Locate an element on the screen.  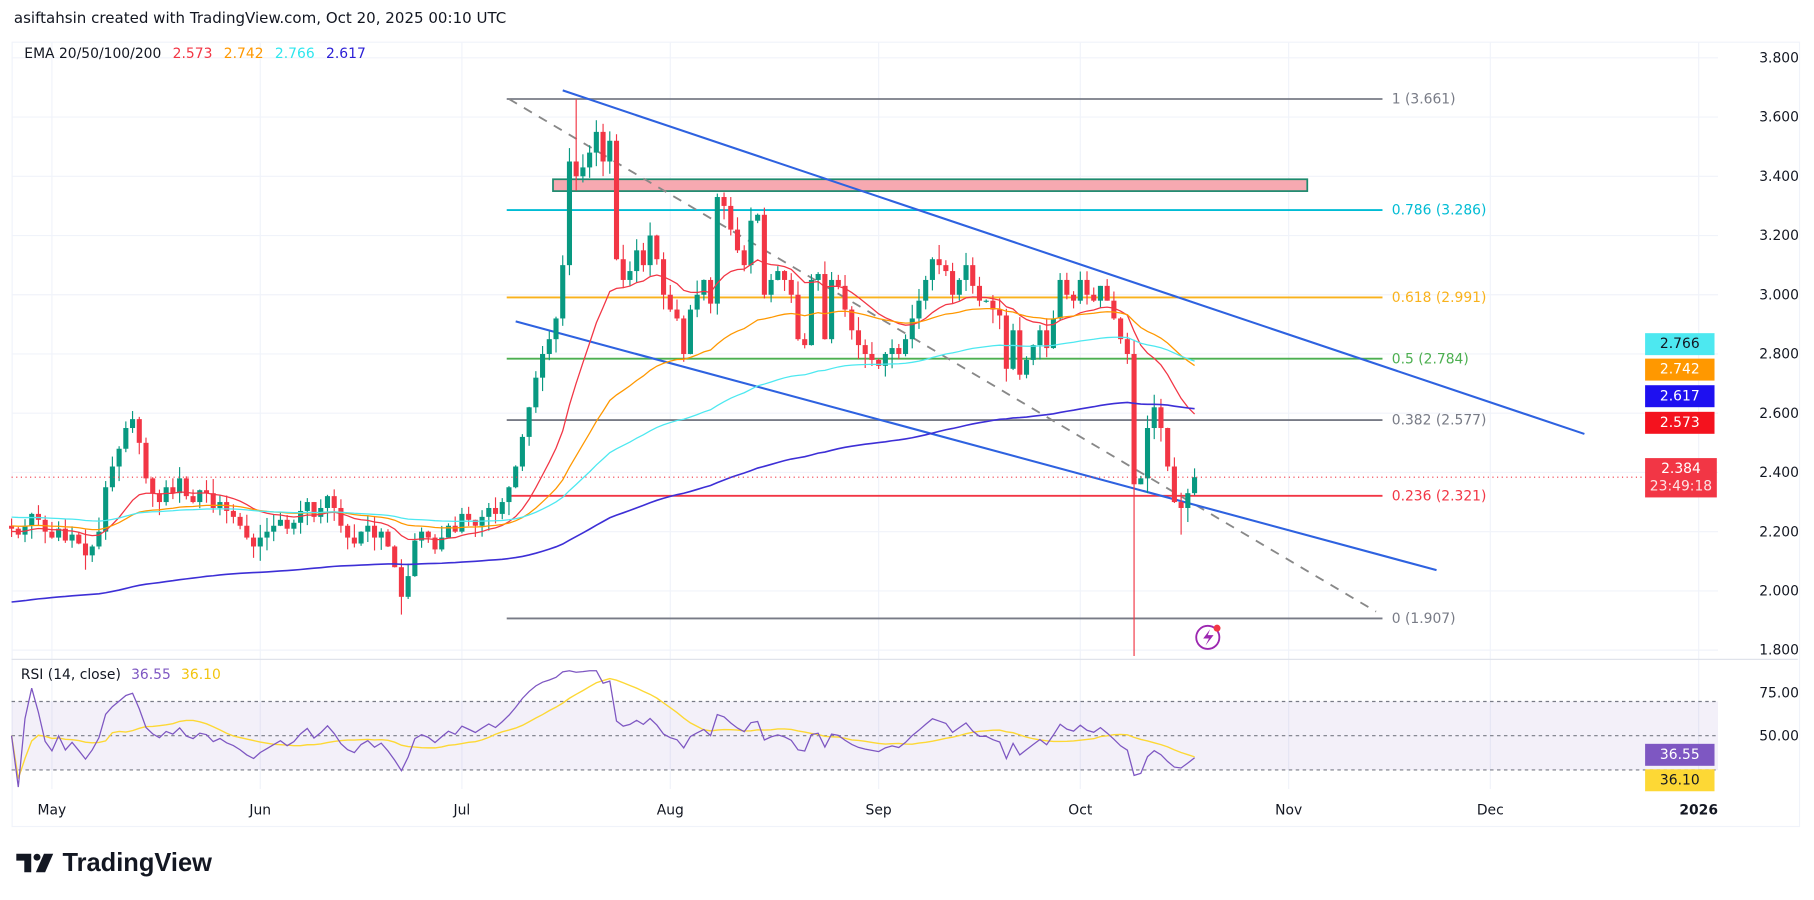
rsi-band is located at coordinates (864, 735).